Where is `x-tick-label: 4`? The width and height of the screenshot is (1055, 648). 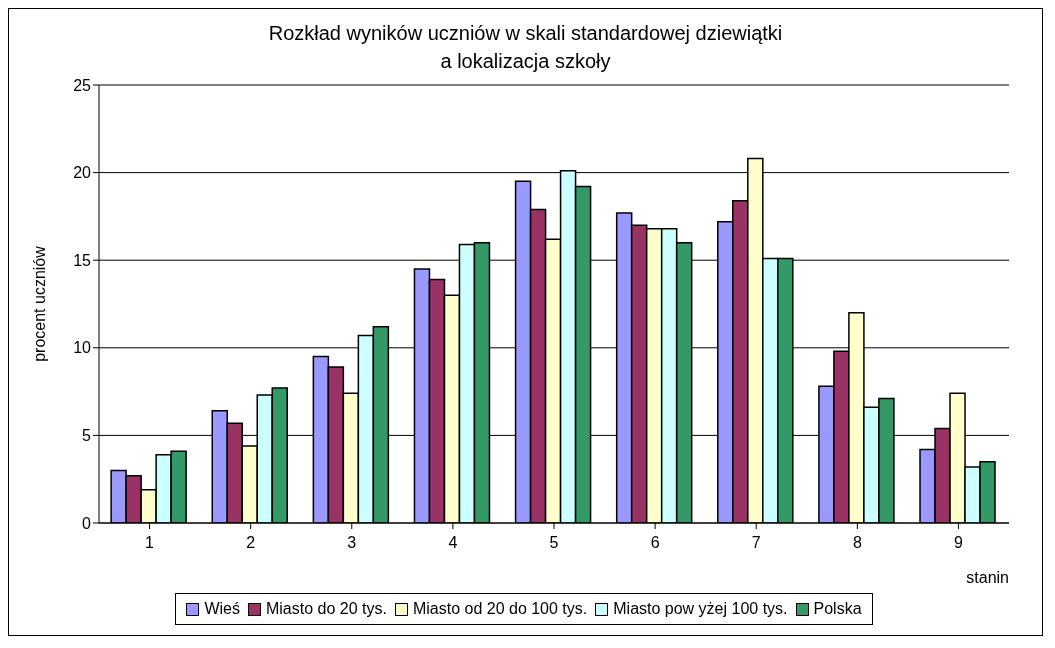 x-tick-label: 4 is located at coordinates (453, 543).